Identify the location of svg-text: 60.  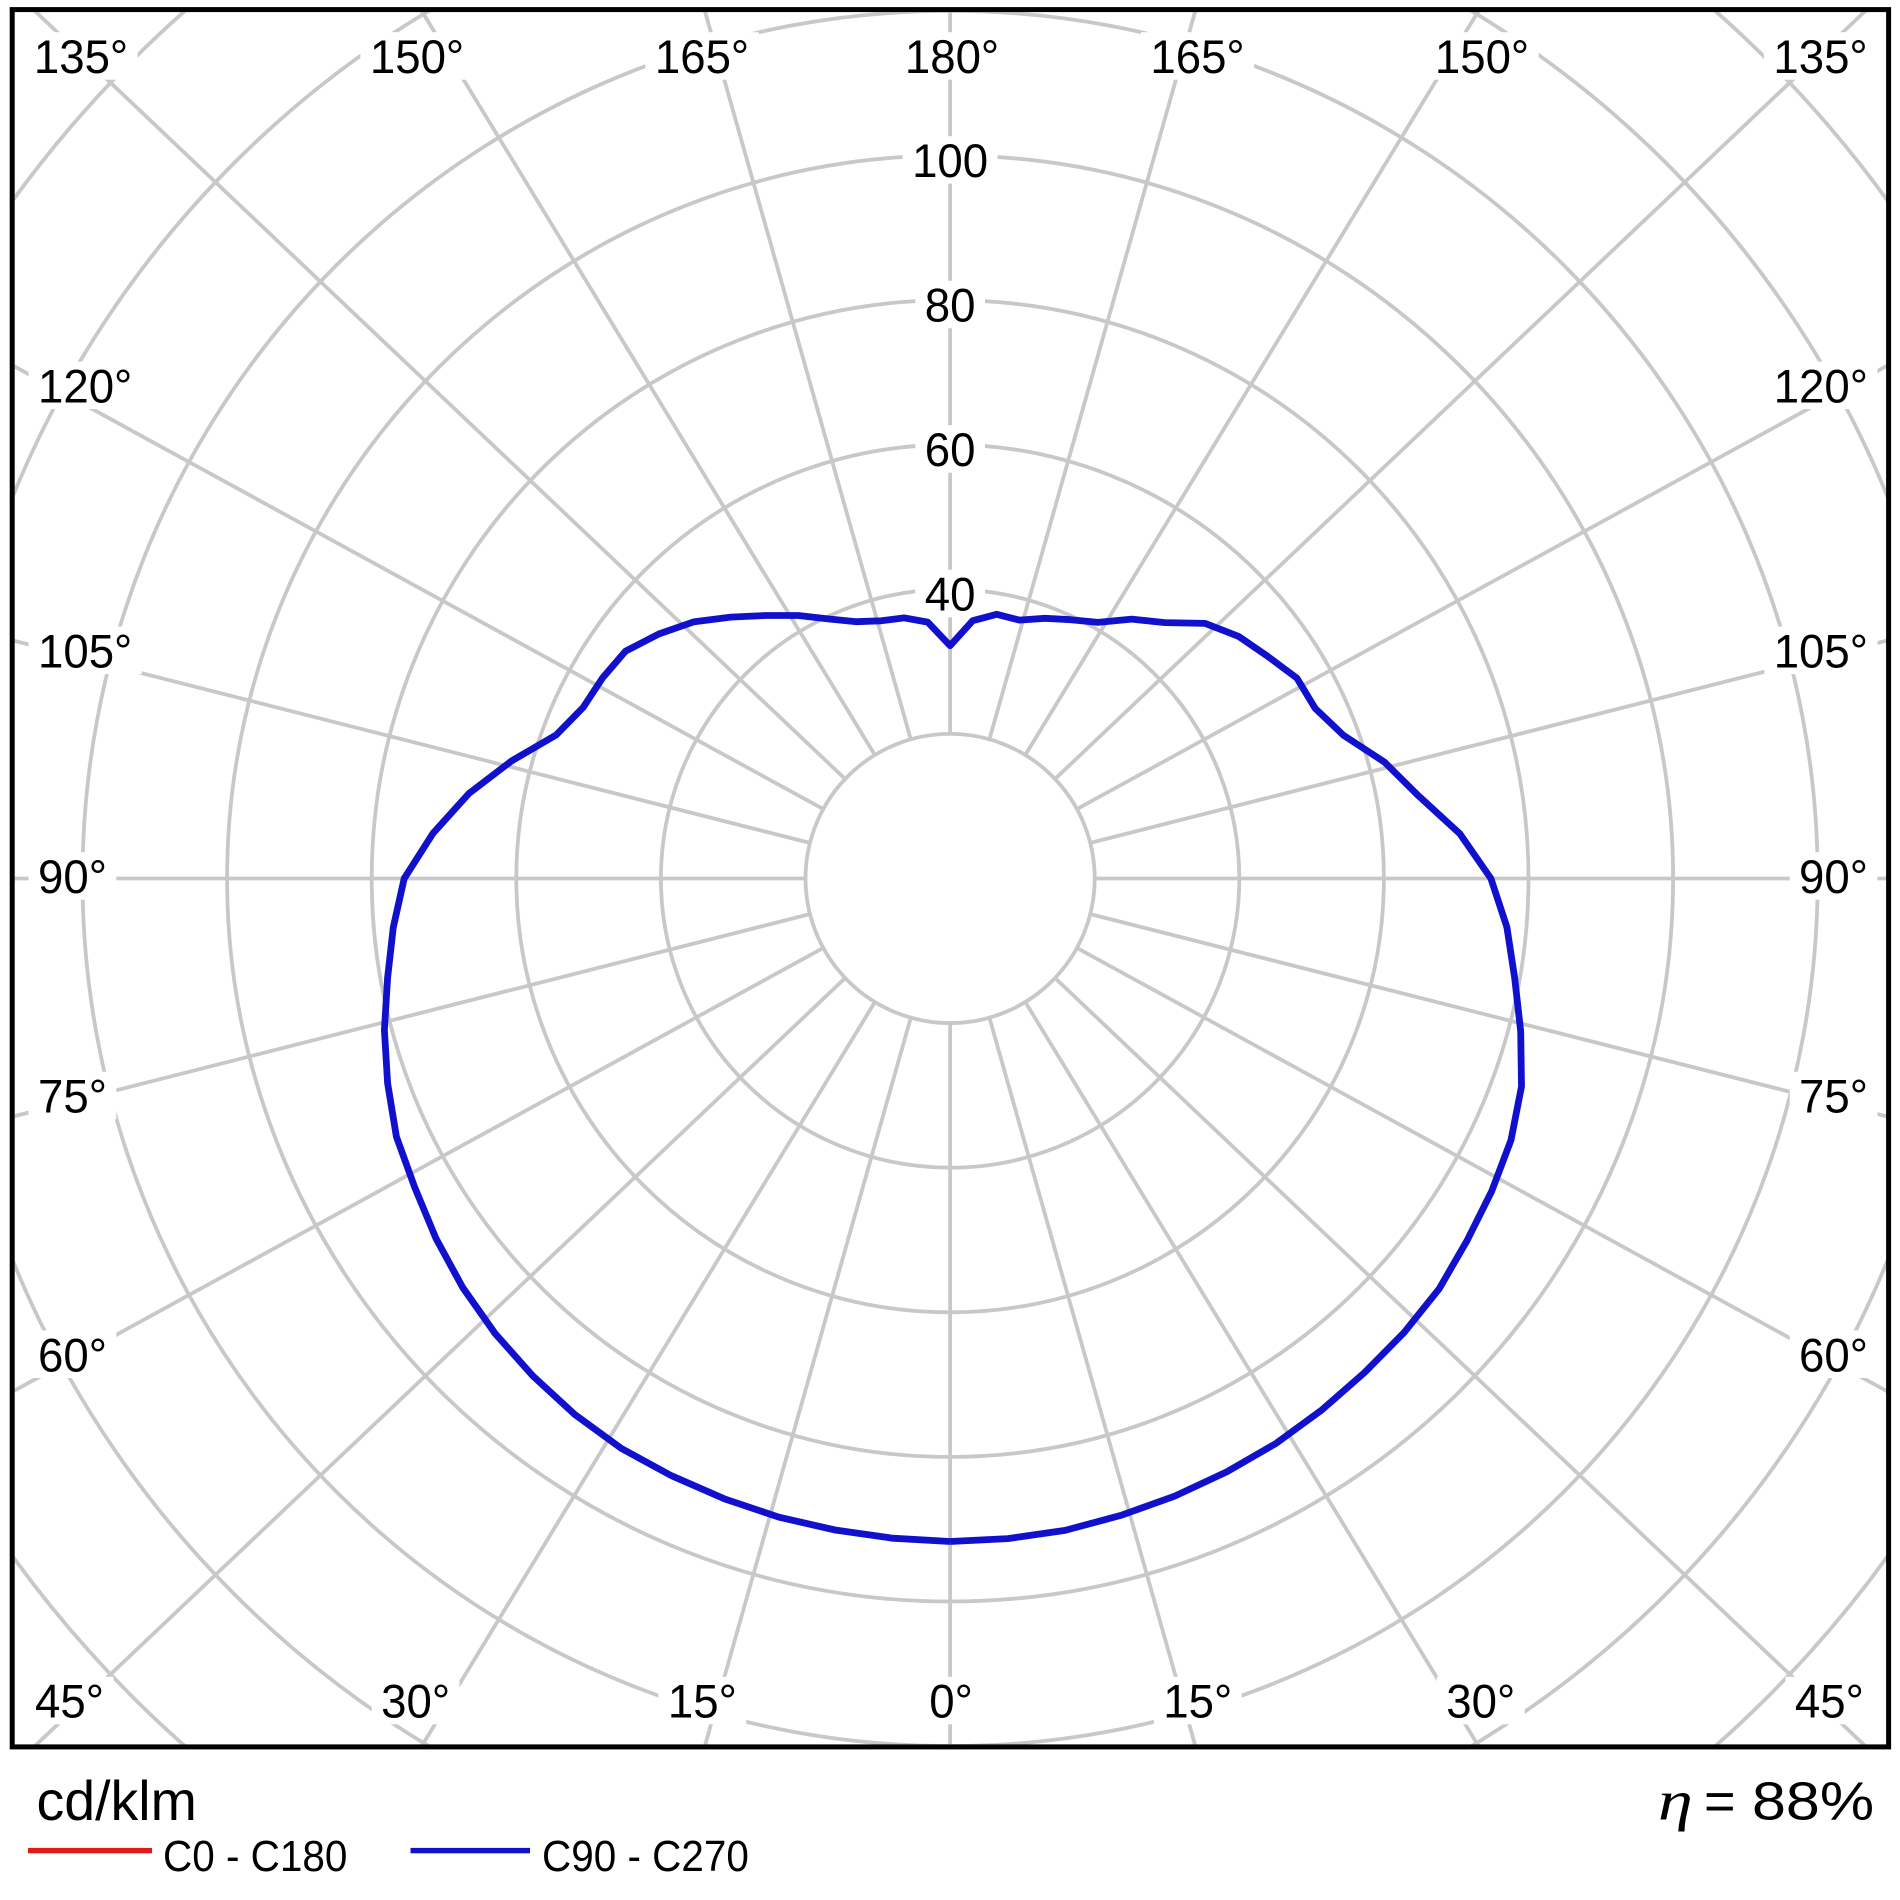
(950, 449).